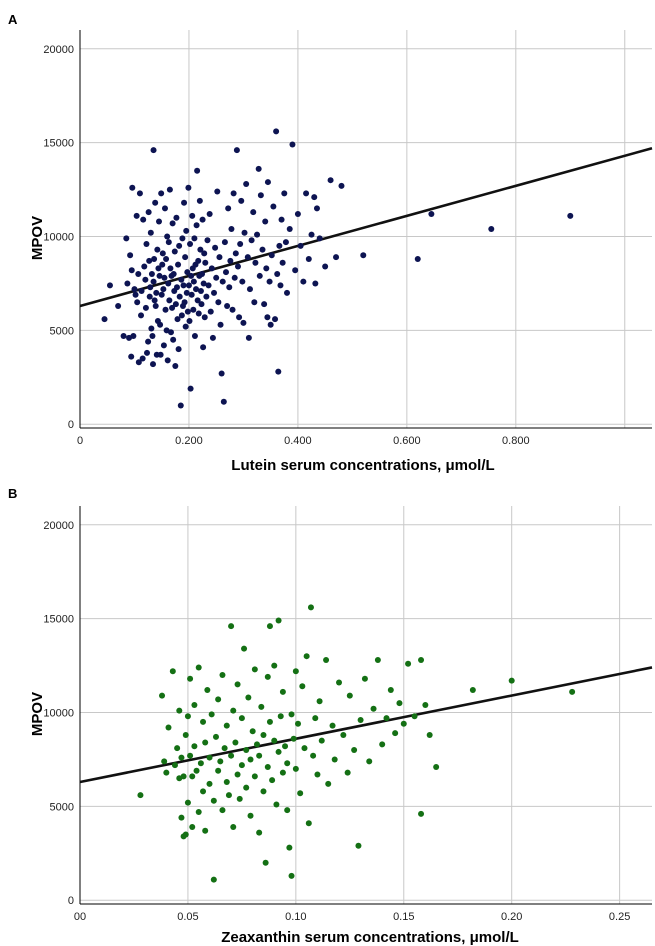  Describe the element at coordinates (80, 917) in the screenshot. I see `x-tick-label: 00` at that location.